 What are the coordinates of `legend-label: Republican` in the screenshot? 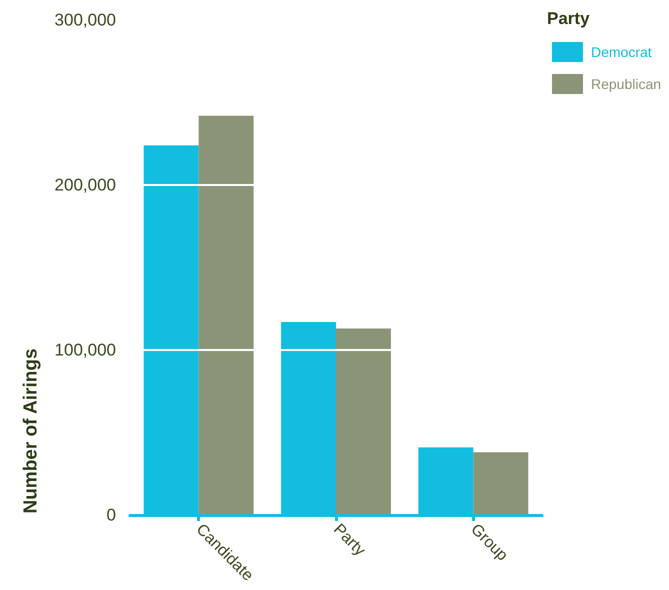 It's located at (626, 84).